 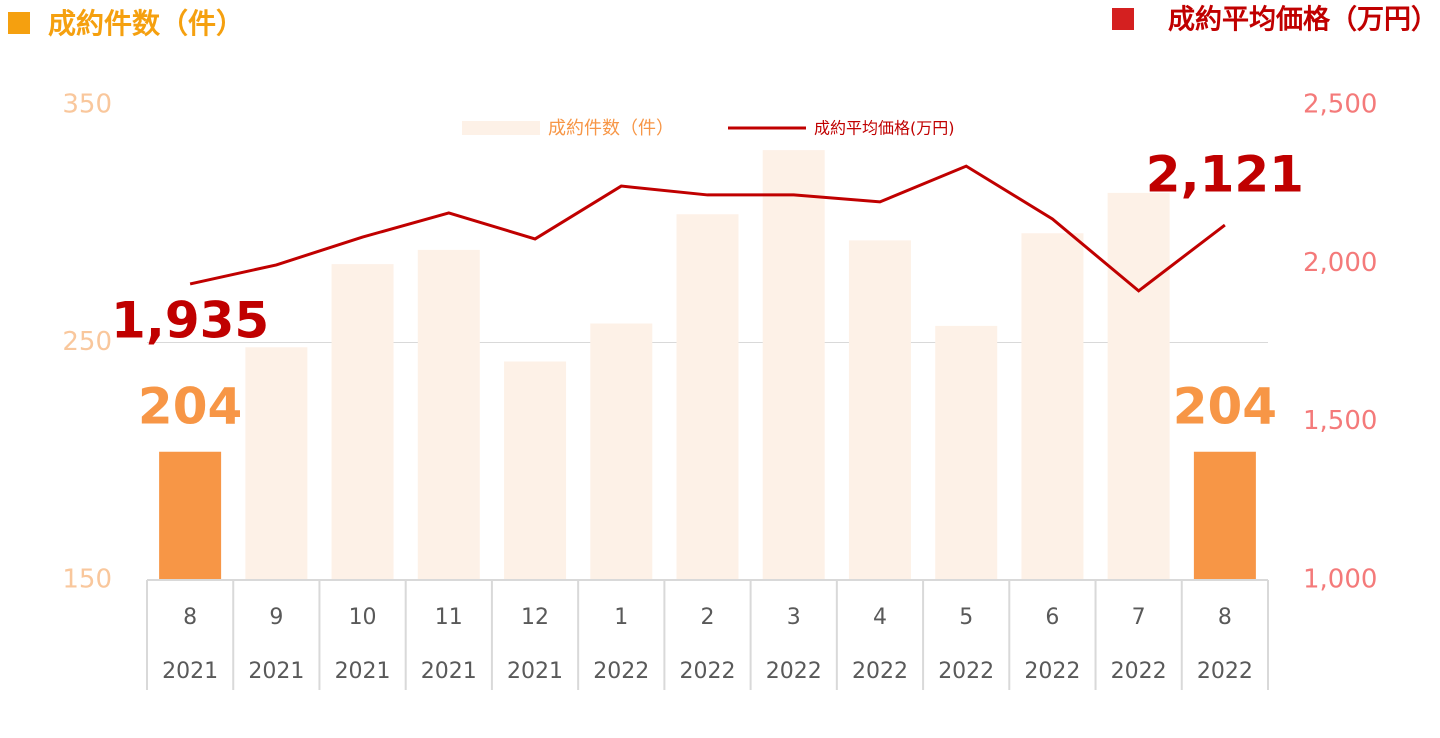 I want to click on x-tick-label: 10, so click(x=363, y=617).